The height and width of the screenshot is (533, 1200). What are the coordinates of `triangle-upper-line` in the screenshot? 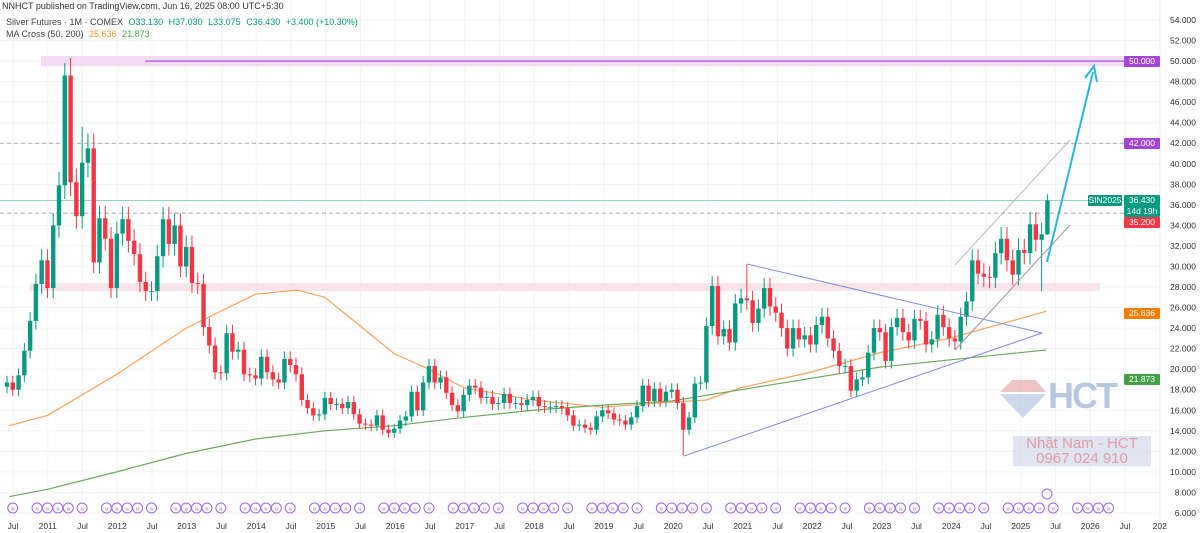 It's located at (894, 298).